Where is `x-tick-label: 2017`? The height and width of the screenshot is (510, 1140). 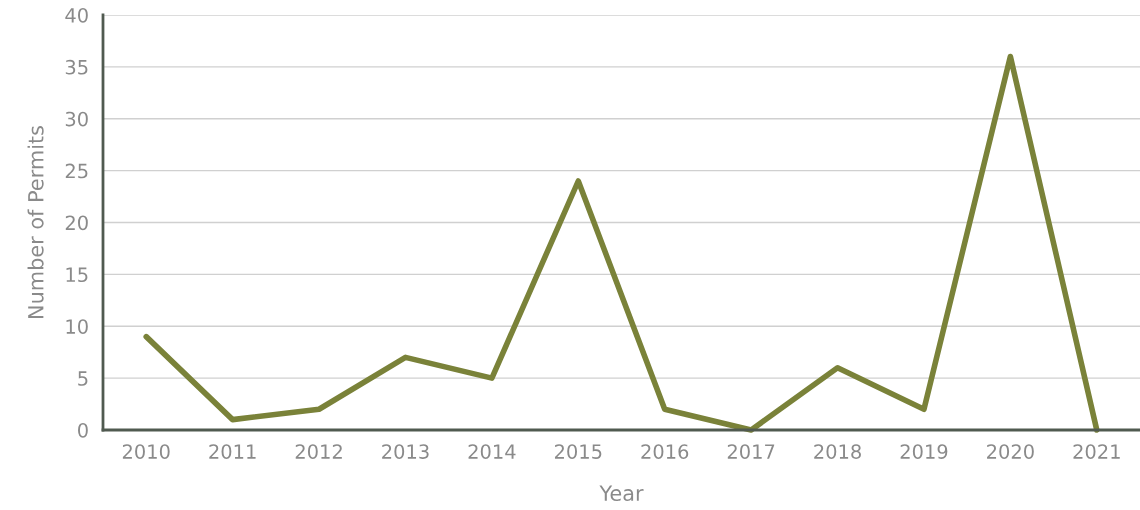
x-tick-label: 2017 is located at coordinates (751, 451).